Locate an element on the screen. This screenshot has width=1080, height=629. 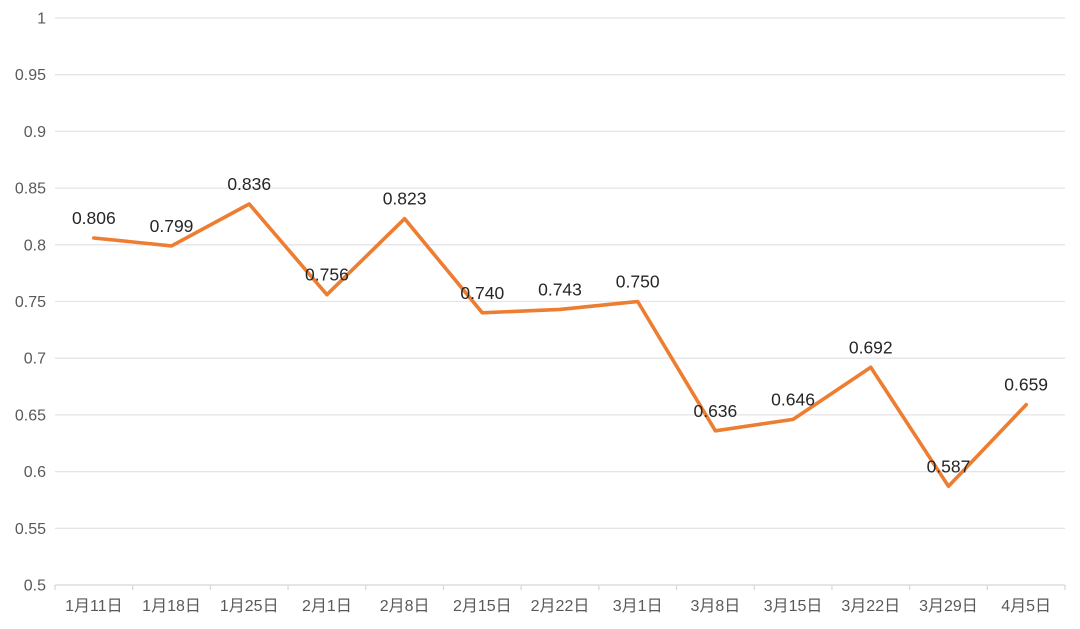
x-axis-category-label: 2月8日 is located at coordinates (405, 606).